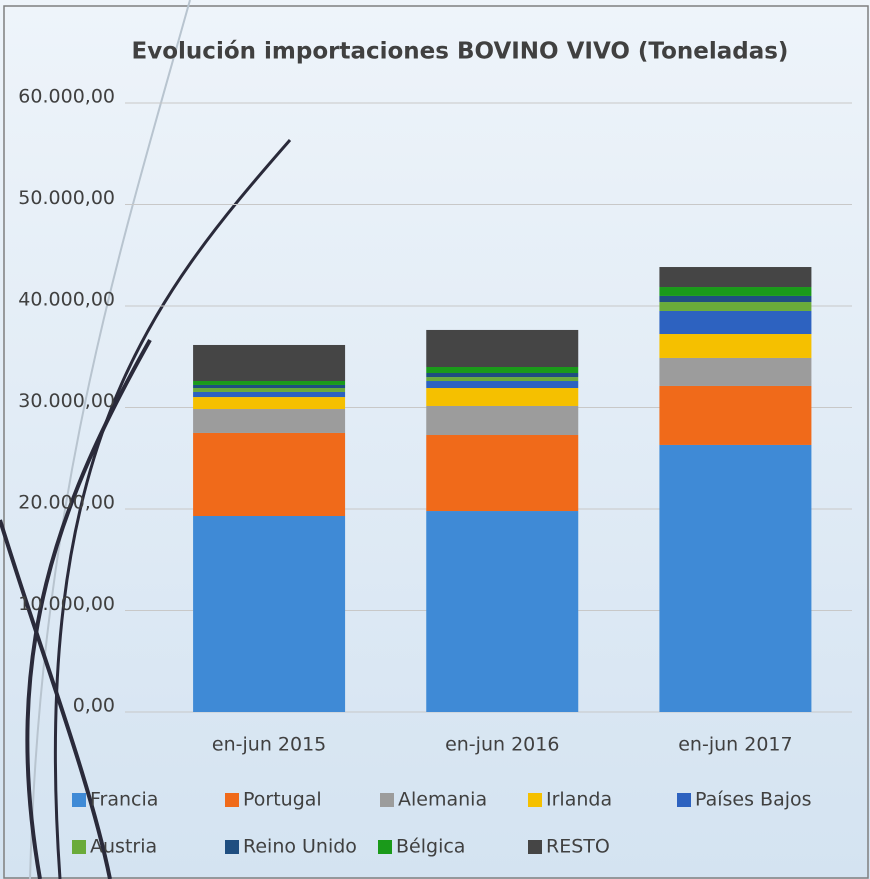  I want to click on y-tick-label: 0,00, so click(94, 706).